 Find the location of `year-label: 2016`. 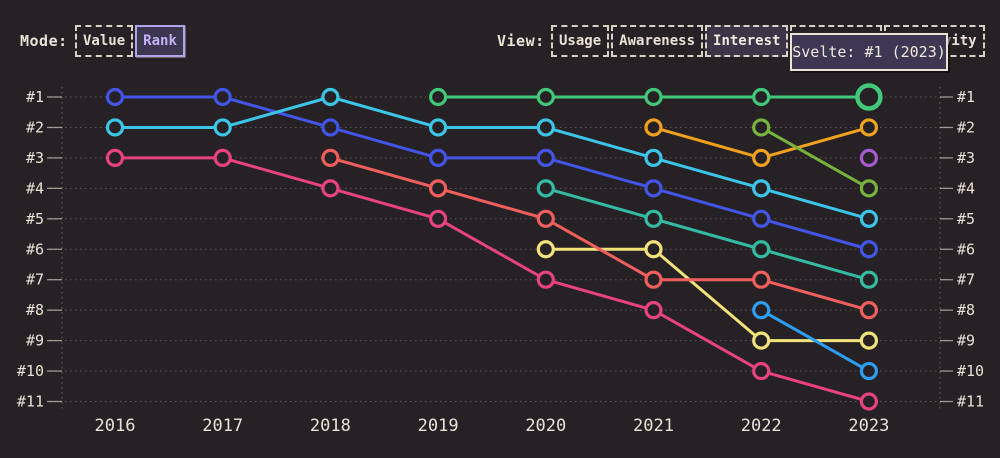

year-label: 2016 is located at coordinates (115, 426).